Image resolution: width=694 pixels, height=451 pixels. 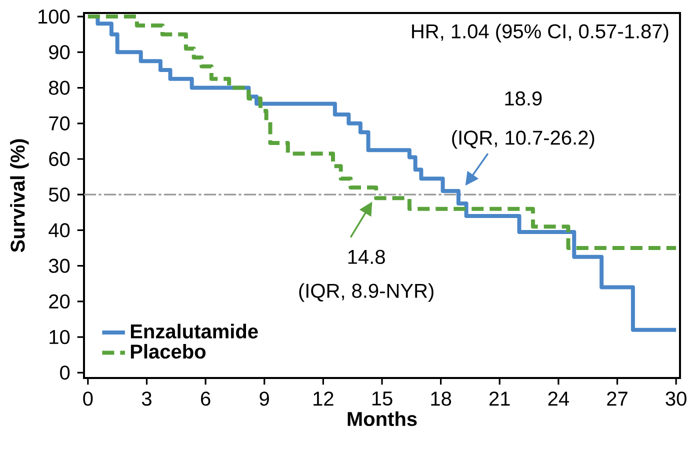 I want to click on annotation: 18.9, so click(x=523, y=98).